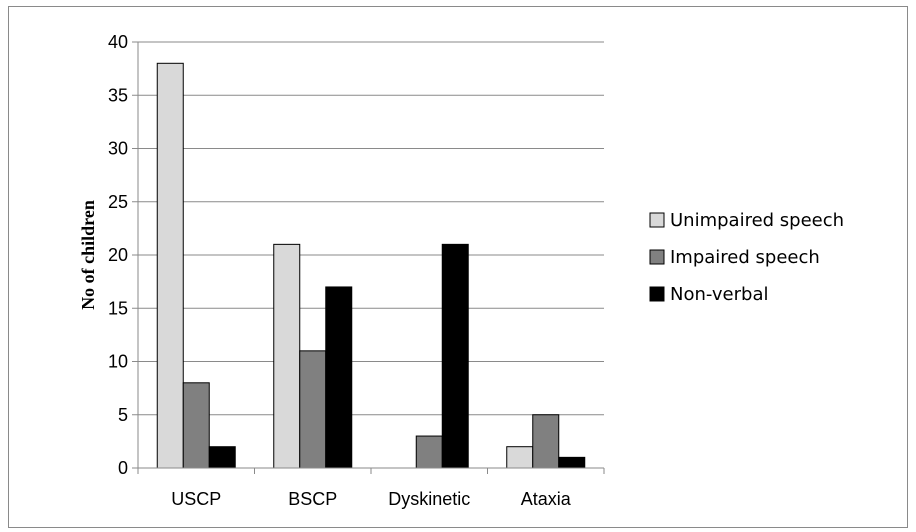  Describe the element at coordinates (118, 149) in the screenshot. I see `y-tick-label: 30` at that location.